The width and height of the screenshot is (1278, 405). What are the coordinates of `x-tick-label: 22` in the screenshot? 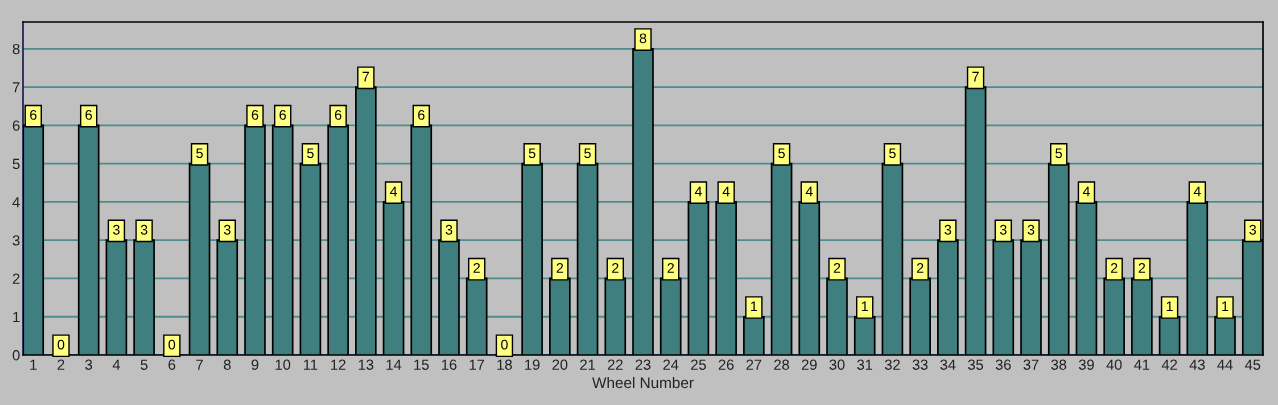 It's located at (615, 364).